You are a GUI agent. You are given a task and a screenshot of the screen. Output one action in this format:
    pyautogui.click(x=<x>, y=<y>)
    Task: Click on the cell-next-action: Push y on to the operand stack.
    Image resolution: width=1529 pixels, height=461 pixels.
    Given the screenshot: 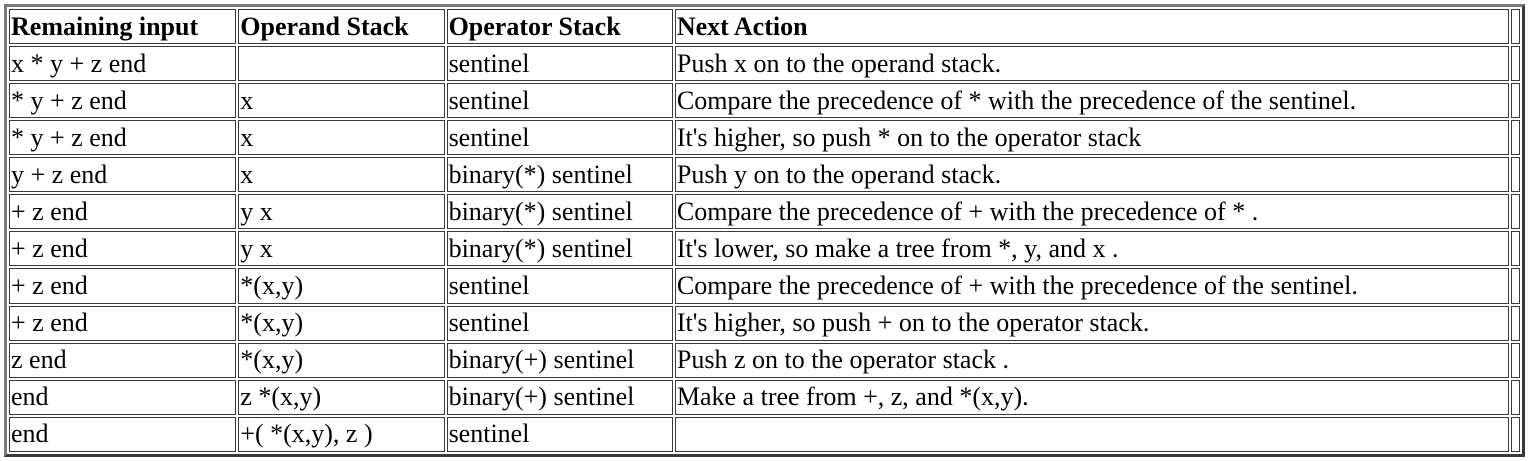 What is the action you would take?
    pyautogui.click(x=1091, y=175)
    